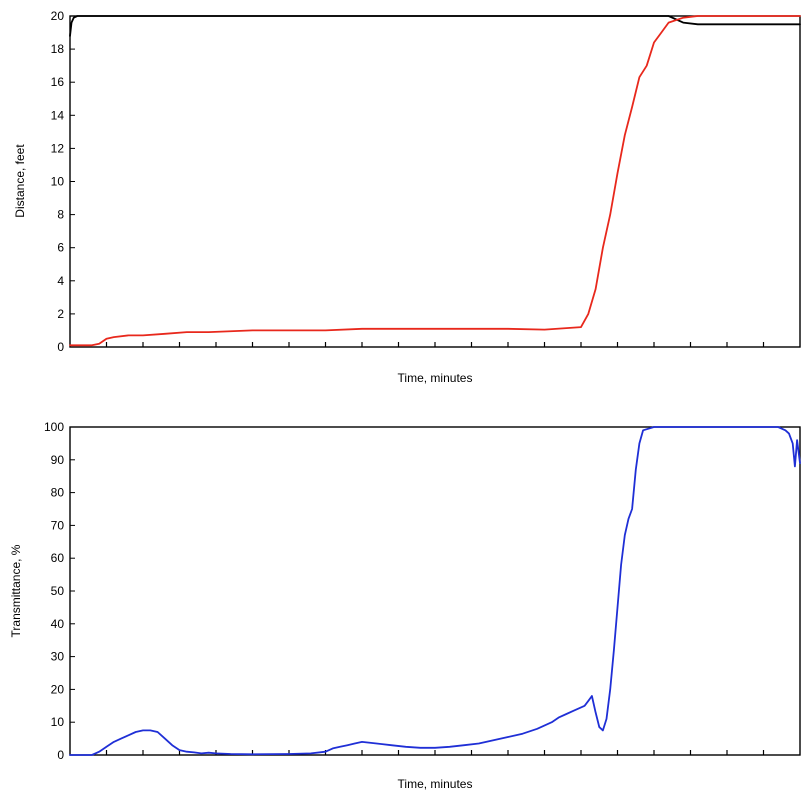  What do you see at coordinates (20, 181) in the screenshot?
I see `y-axis-title: Distance, feet` at bounding box center [20, 181].